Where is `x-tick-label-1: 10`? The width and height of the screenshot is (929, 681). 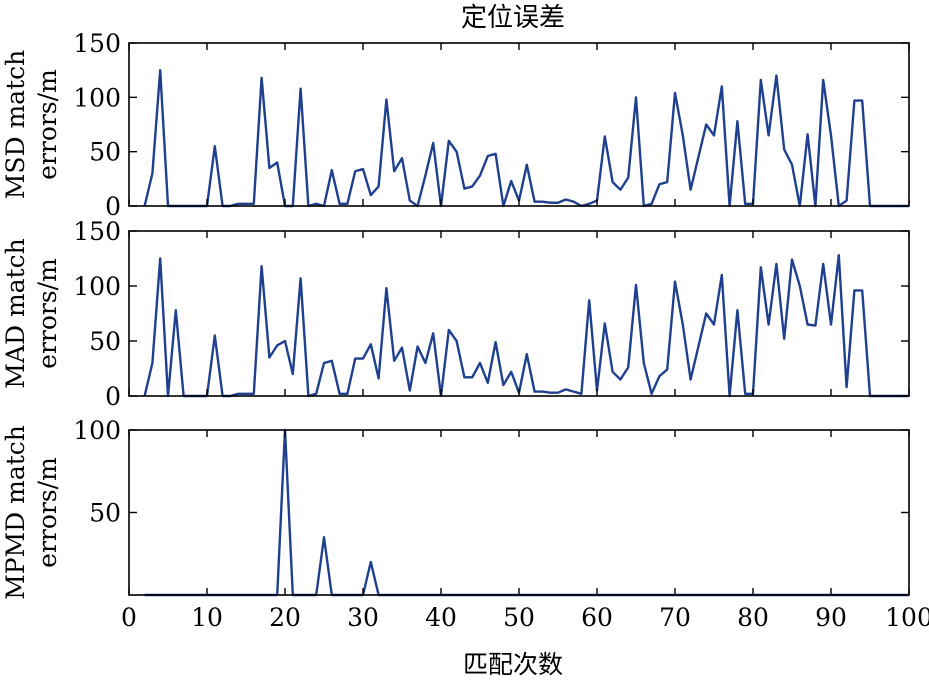 x-tick-label-1: 10 is located at coordinates (207, 617).